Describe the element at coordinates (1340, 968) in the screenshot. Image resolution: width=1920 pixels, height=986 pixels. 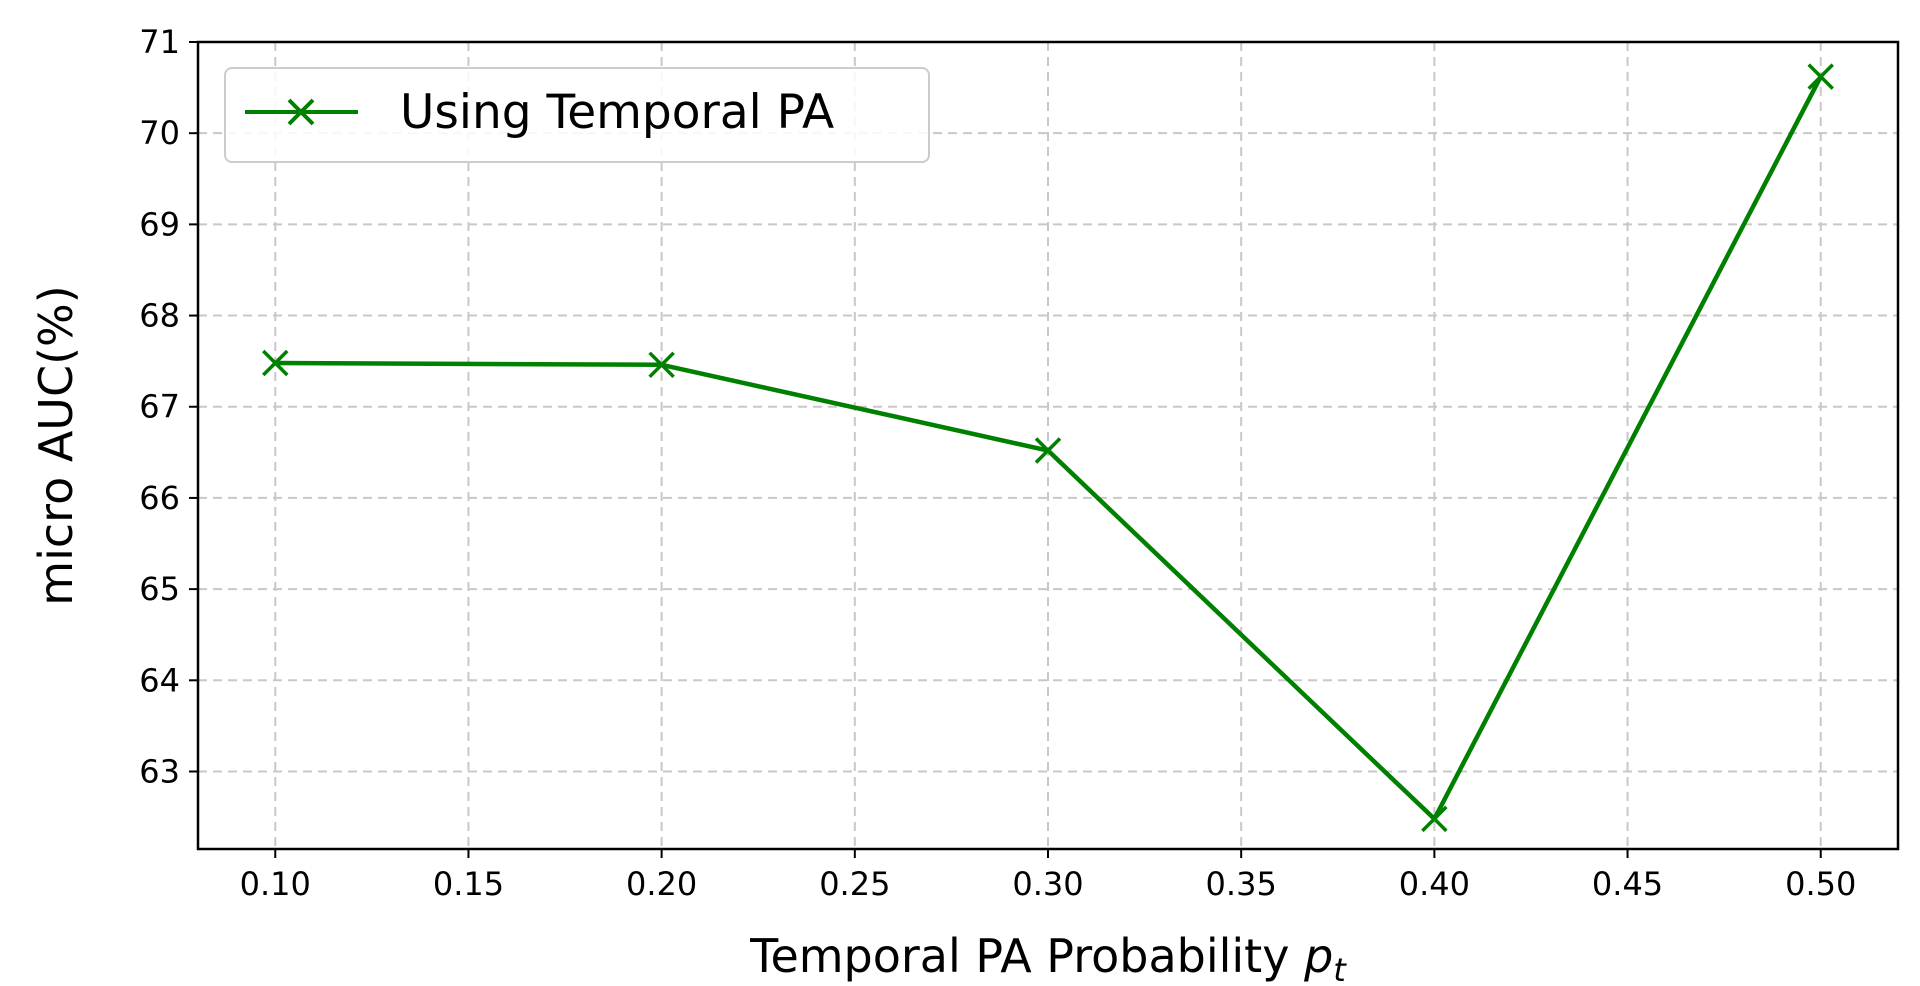
I see `x-axis-label-math-sub: t` at that location.